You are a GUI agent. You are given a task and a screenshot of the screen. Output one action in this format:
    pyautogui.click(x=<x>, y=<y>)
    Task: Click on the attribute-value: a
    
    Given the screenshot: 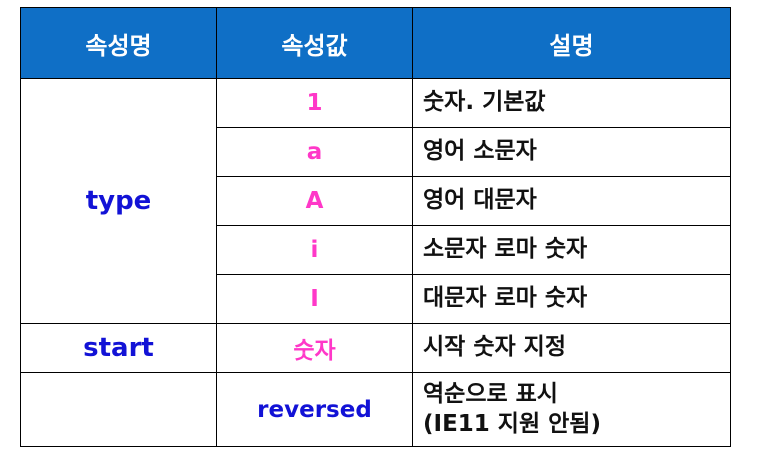 What is the action you would take?
    pyautogui.click(x=314, y=152)
    